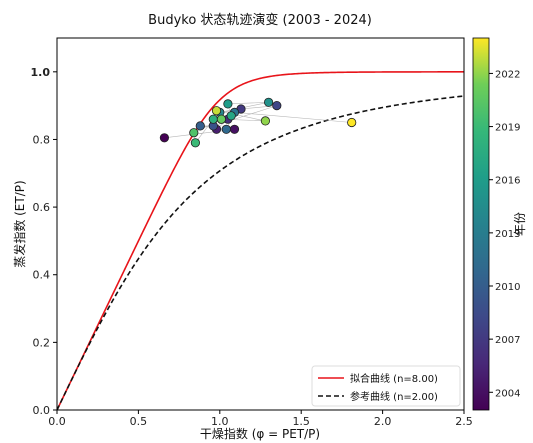 The image size is (533, 443). What do you see at coordinates (139, 421) in the screenshot?
I see `x-tick-label: 0.5` at bounding box center [139, 421].